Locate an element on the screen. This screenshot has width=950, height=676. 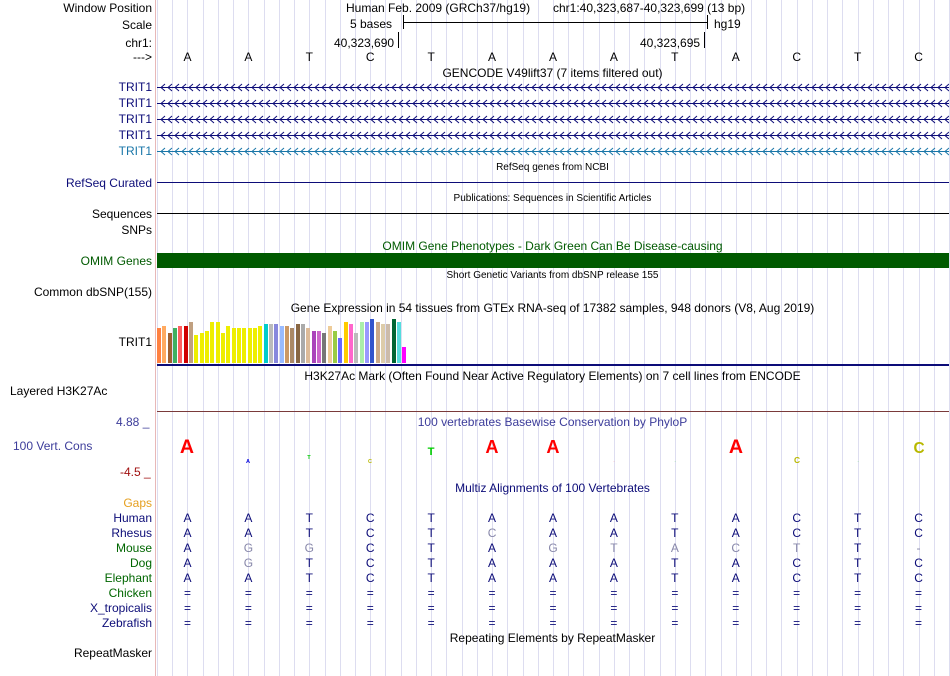
multiz-species-label: Rhesus is located at coordinates (131, 533).